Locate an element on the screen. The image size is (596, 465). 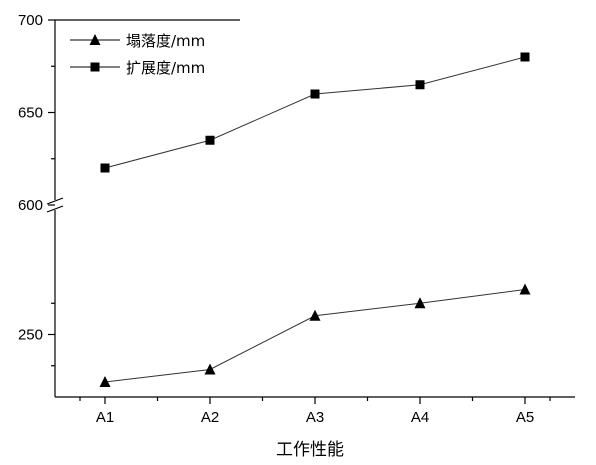
x-tick-label: A2 is located at coordinates (210, 417).